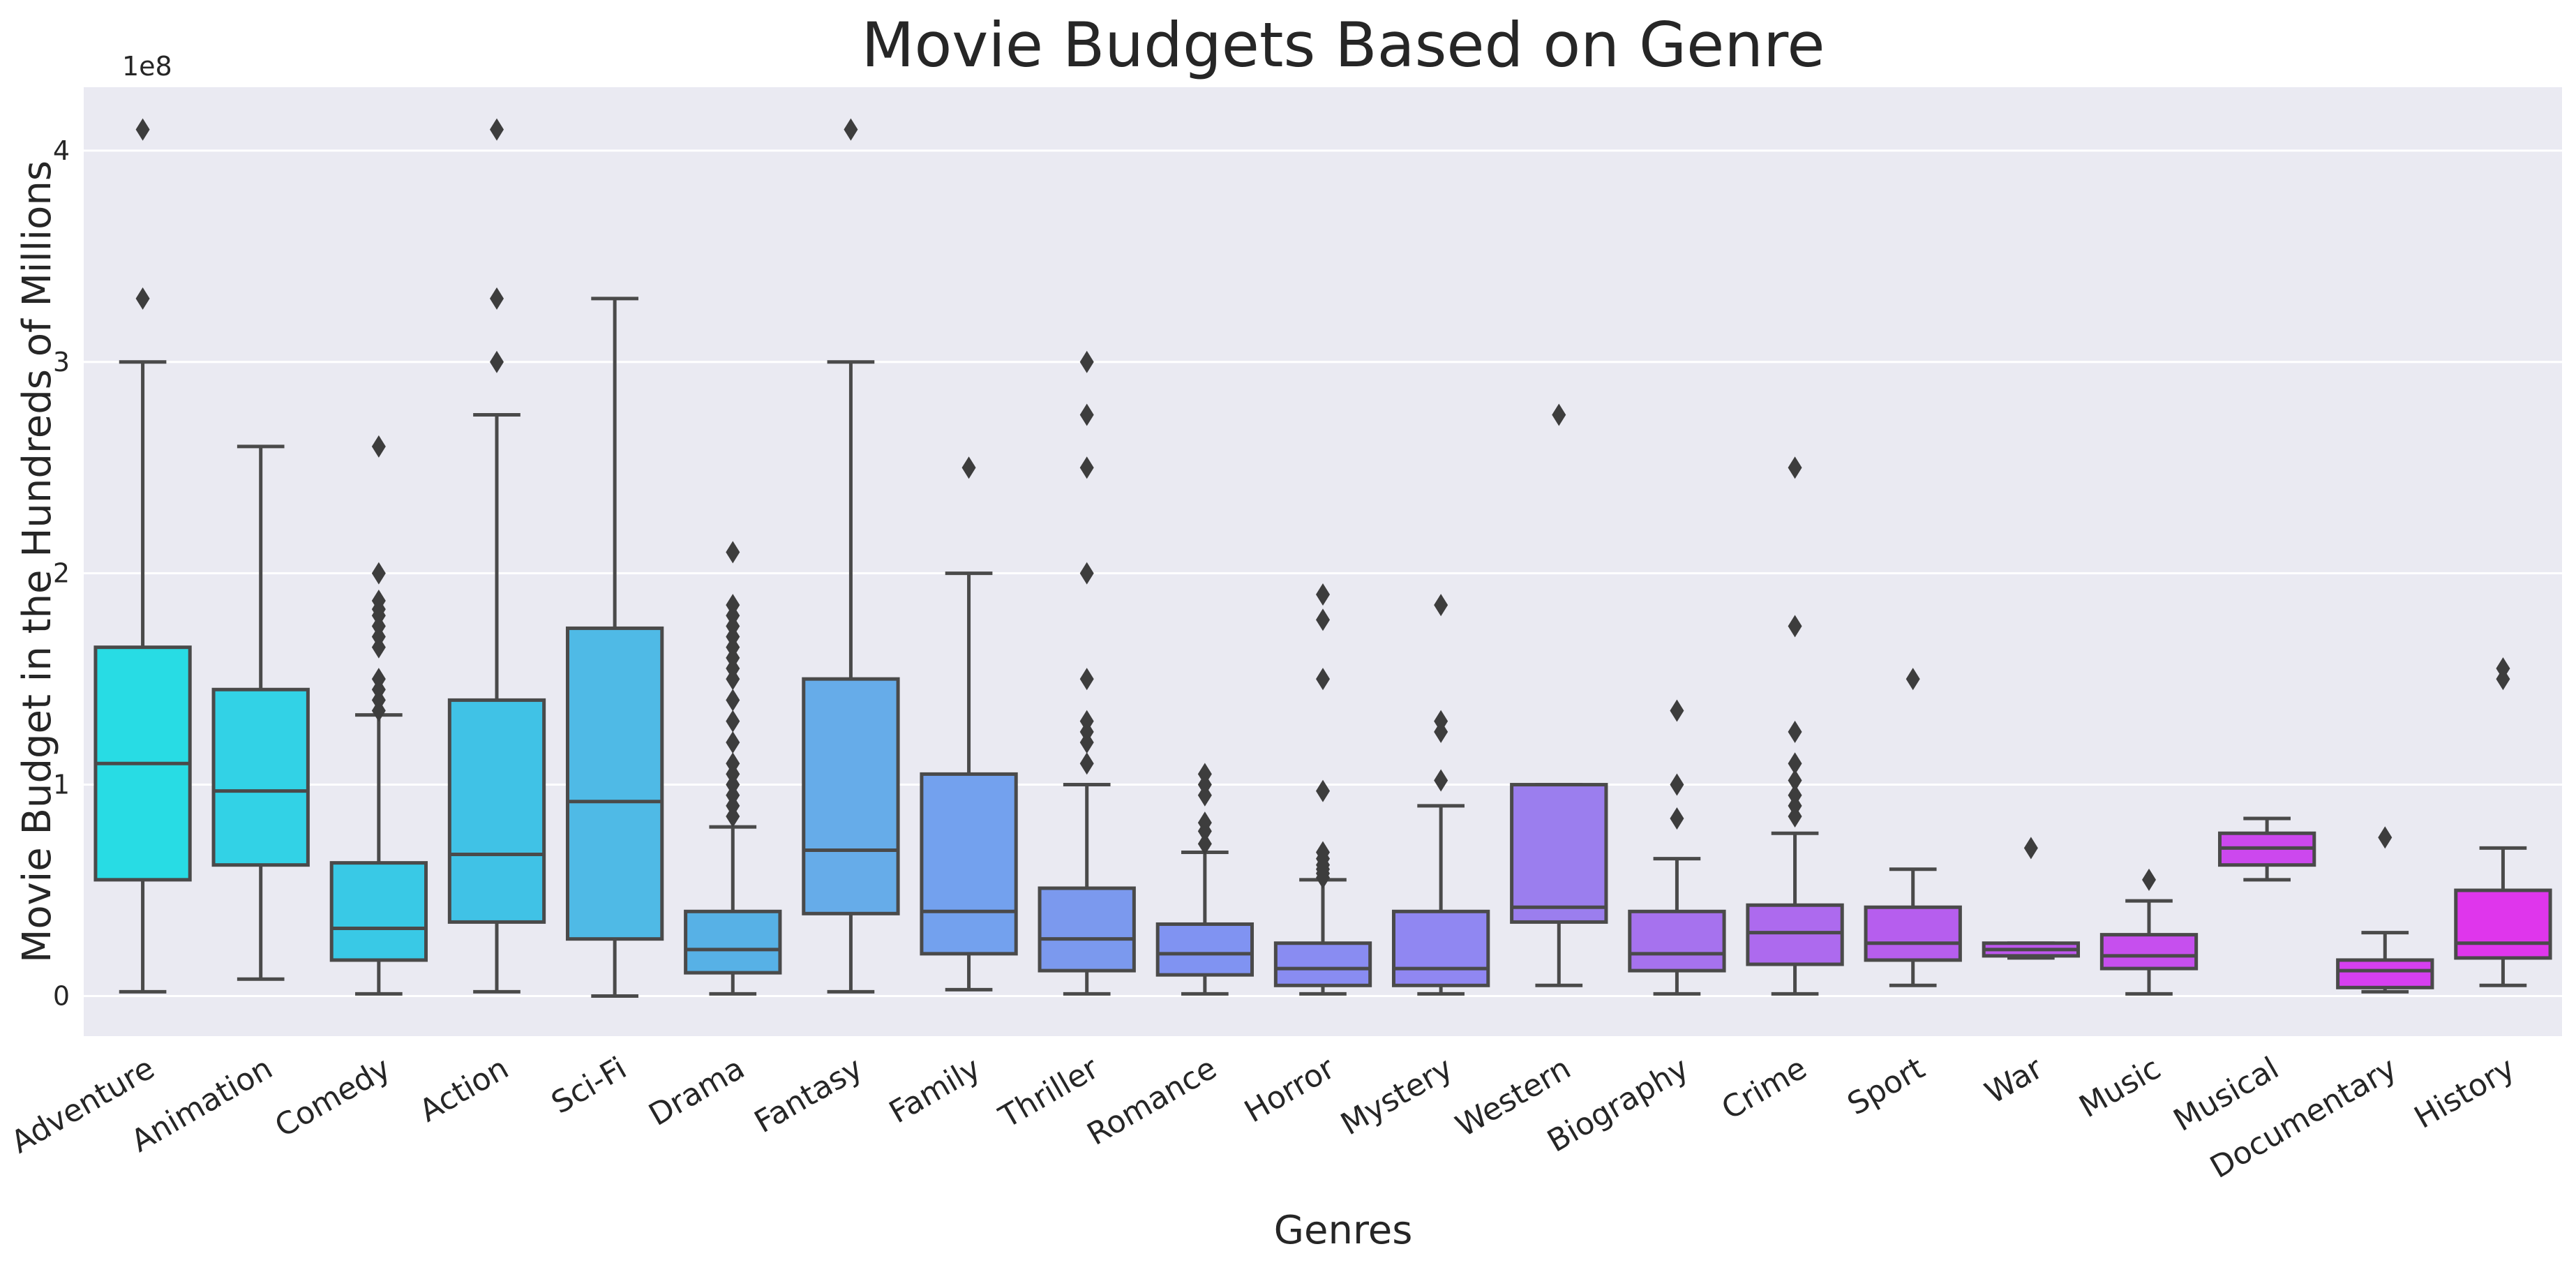 The width and height of the screenshot is (2576, 1272). I want to click on box-comedy, so click(378, 715).